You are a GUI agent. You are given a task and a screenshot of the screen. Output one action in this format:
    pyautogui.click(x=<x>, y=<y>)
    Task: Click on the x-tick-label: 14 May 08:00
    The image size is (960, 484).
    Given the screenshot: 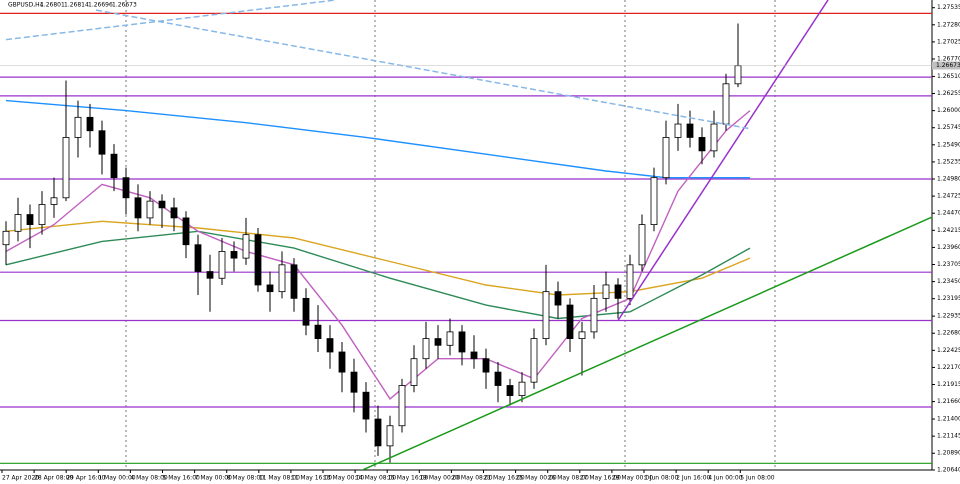 What is the action you would take?
    pyautogui.click(x=375, y=478)
    